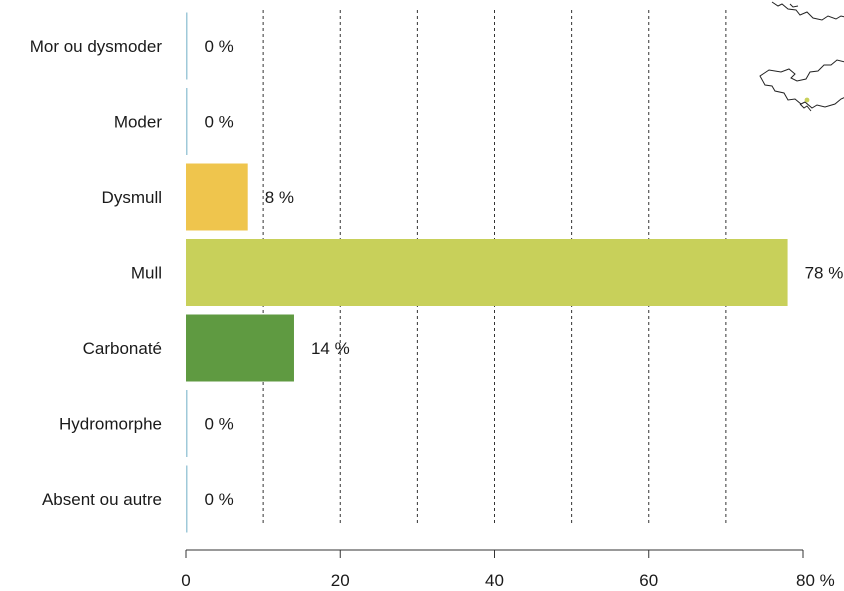 Image resolution: width=844 pixels, height=591 pixels. What do you see at coordinates (330, 348) in the screenshot?
I see `value-label: 14 %` at bounding box center [330, 348].